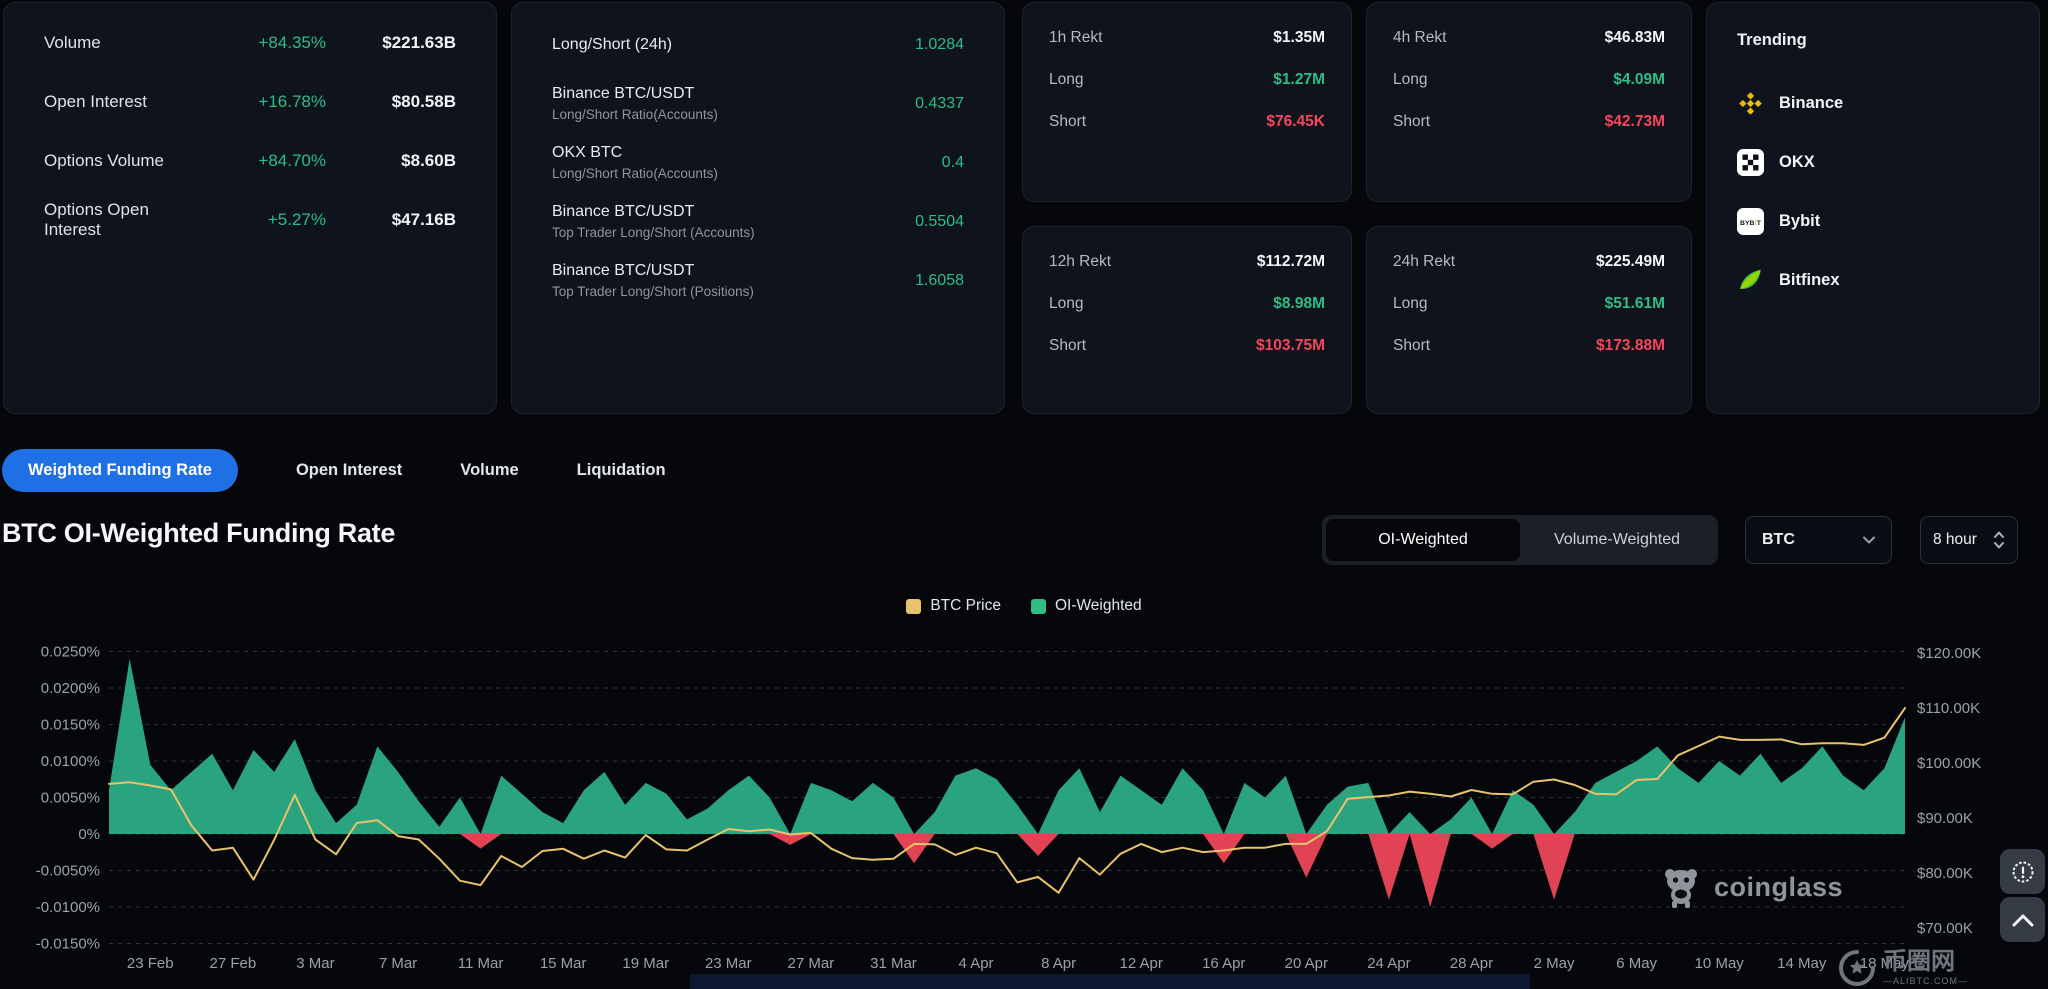 Image resolution: width=2048 pixels, height=989 pixels. Describe the element at coordinates (250, 160) in the screenshot. I see `stat-row-options-volume: Options Volume +84.70% $8.60B` at that location.